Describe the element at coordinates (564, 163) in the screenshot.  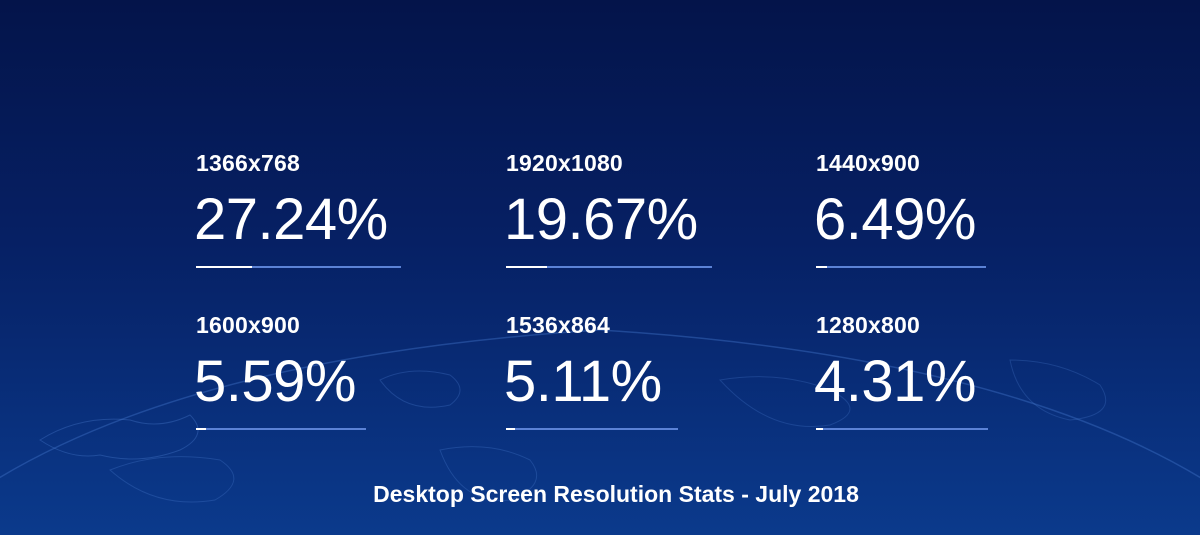
I see `resolution-label: 1920x1080` at that location.